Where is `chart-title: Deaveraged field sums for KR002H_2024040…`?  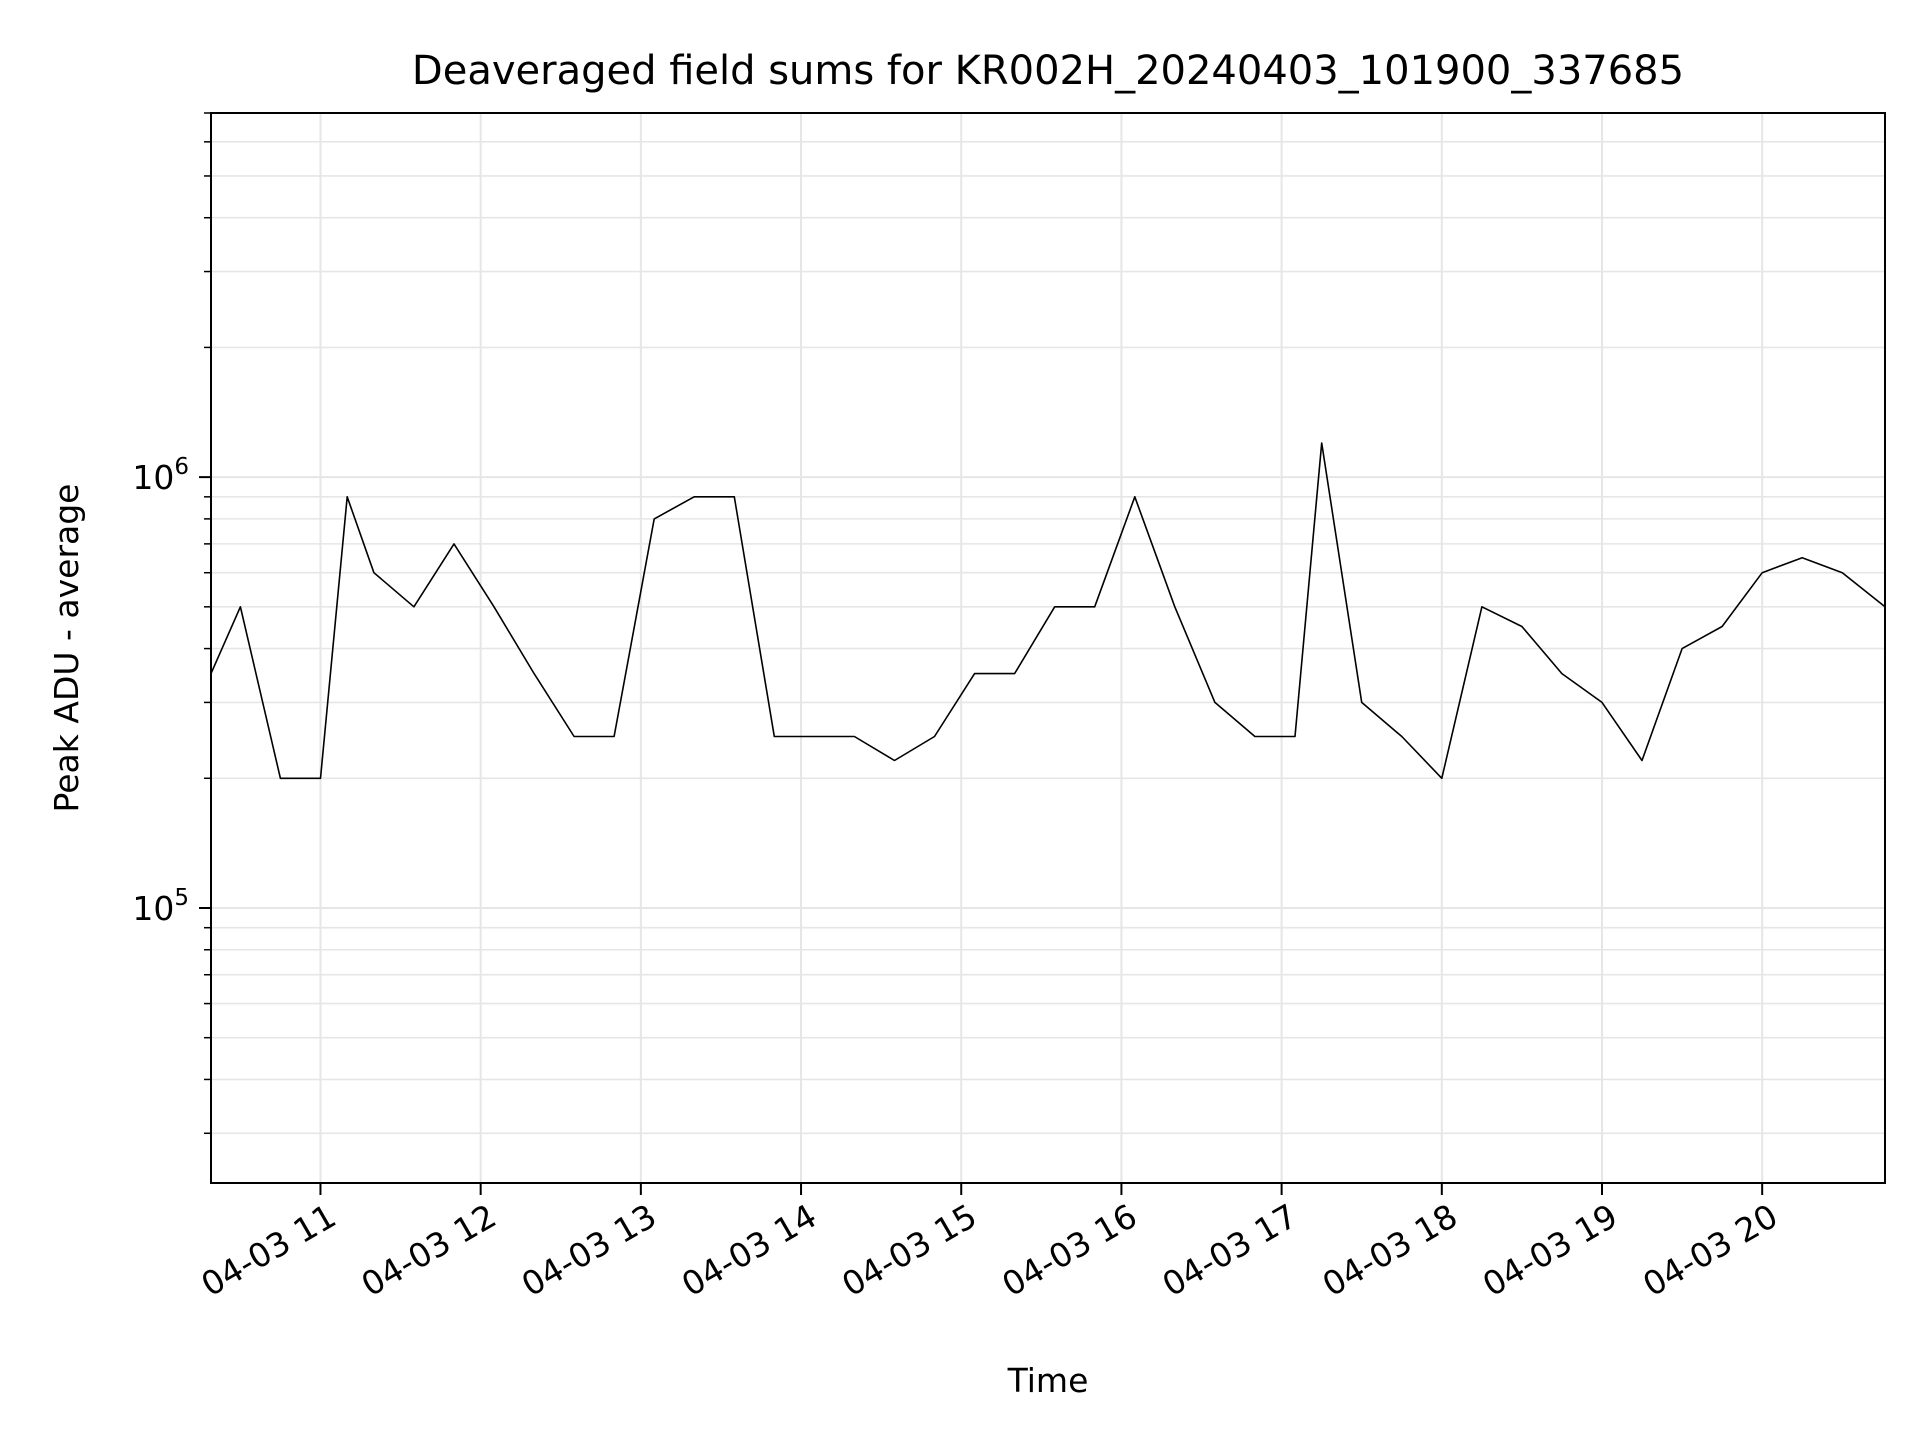
chart-title: Deaveraged field sums for KR002H_2024040… is located at coordinates (1048, 71).